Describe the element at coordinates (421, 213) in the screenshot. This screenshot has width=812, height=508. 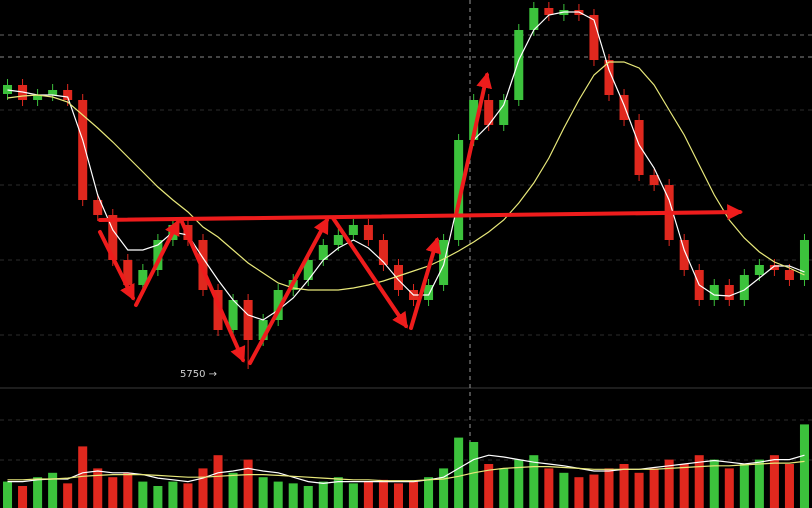
I see `neckline-arrow` at that location.